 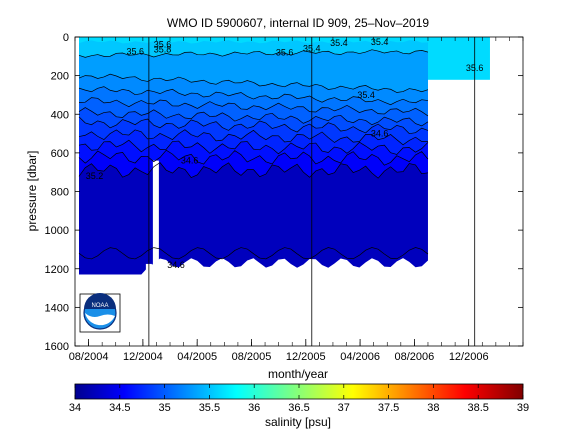 I want to click on x-tick-label: 12/2006, so click(x=469, y=357).